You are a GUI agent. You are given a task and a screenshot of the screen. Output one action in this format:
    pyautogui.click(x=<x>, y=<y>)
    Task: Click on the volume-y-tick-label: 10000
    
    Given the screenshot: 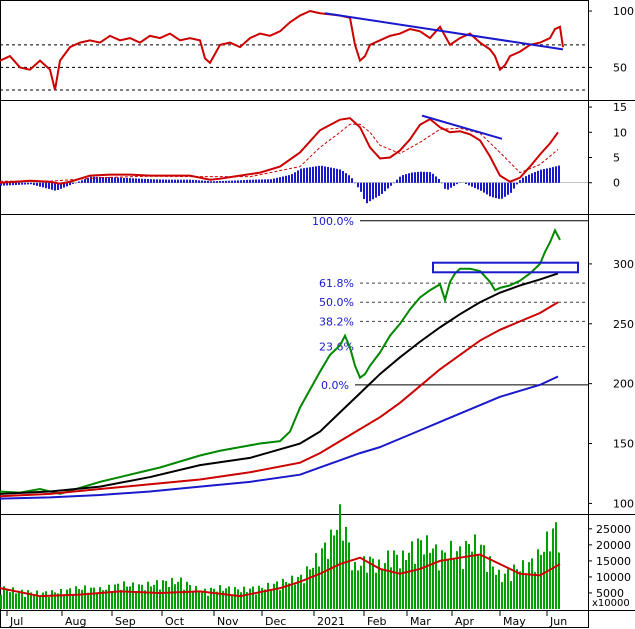 What is the action you would take?
    pyautogui.click(x=613, y=577)
    